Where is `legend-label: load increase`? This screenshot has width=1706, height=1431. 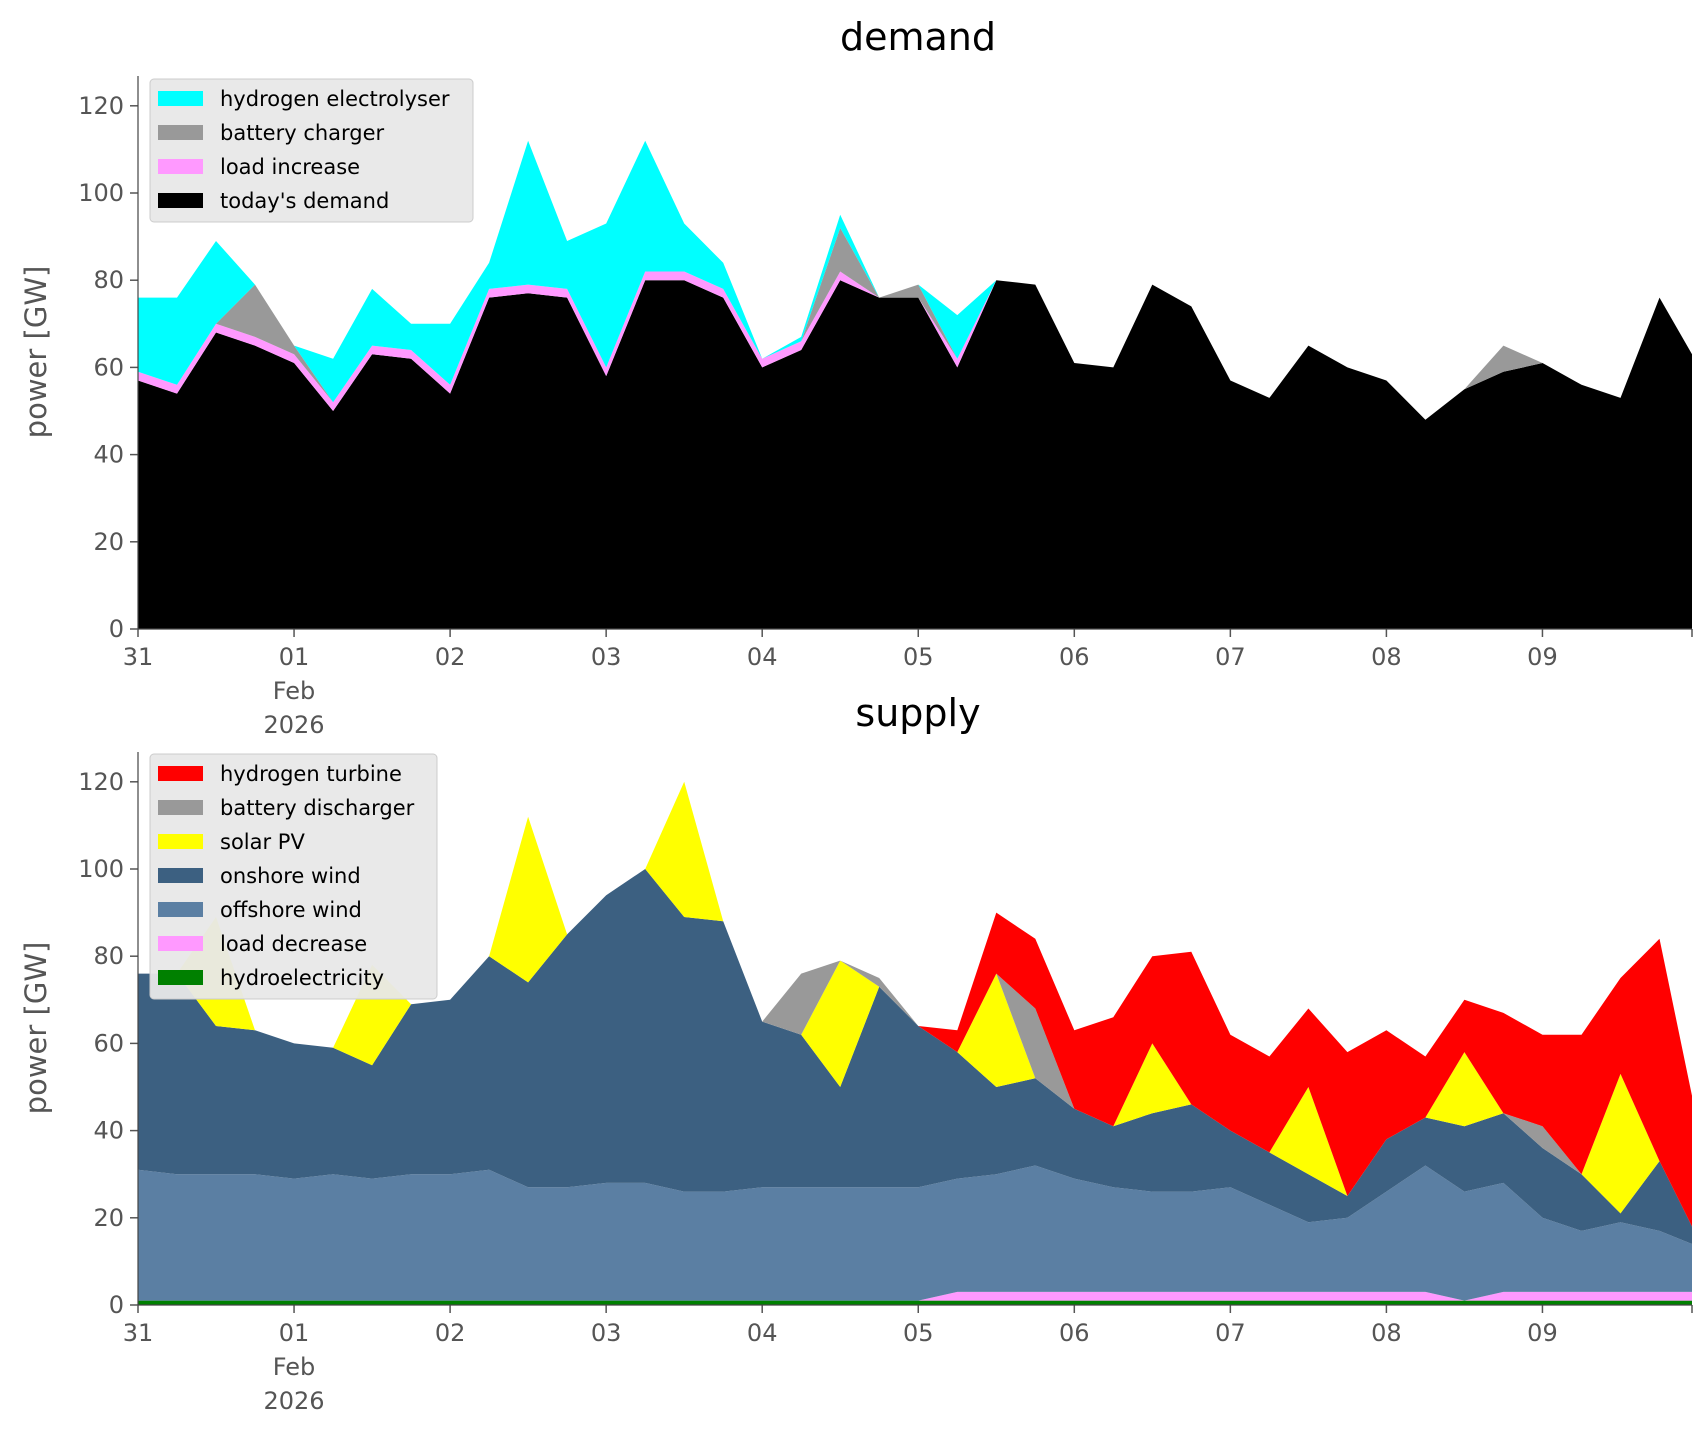 legend-label: load increase is located at coordinates (290, 167).